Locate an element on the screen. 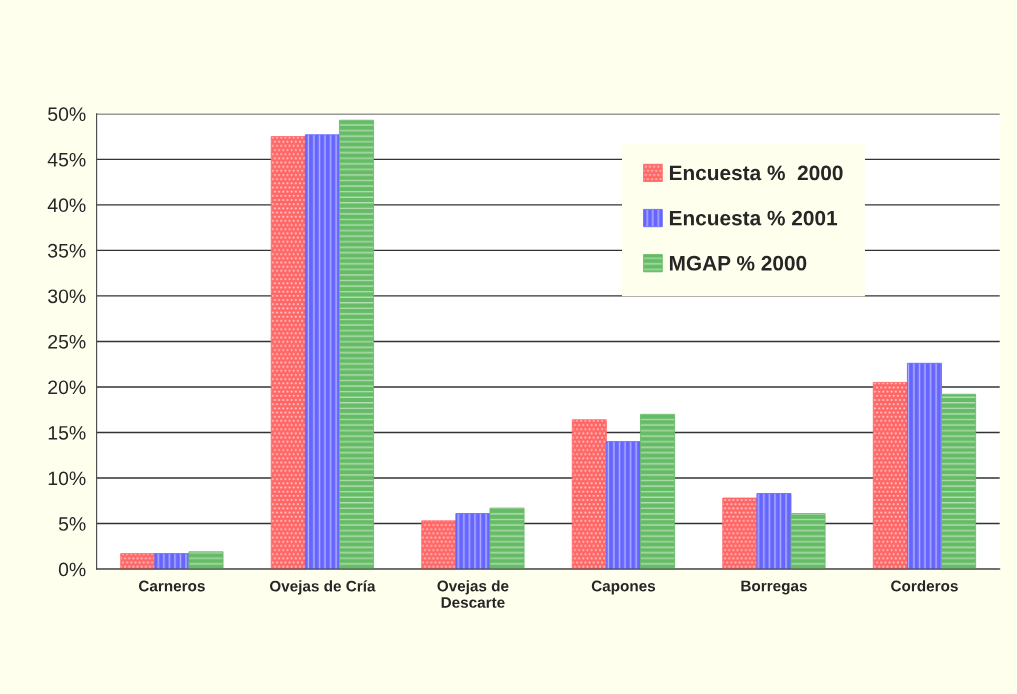 The height and width of the screenshot is (694, 1017). y-tick-label: 35% is located at coordinates (67, 250).